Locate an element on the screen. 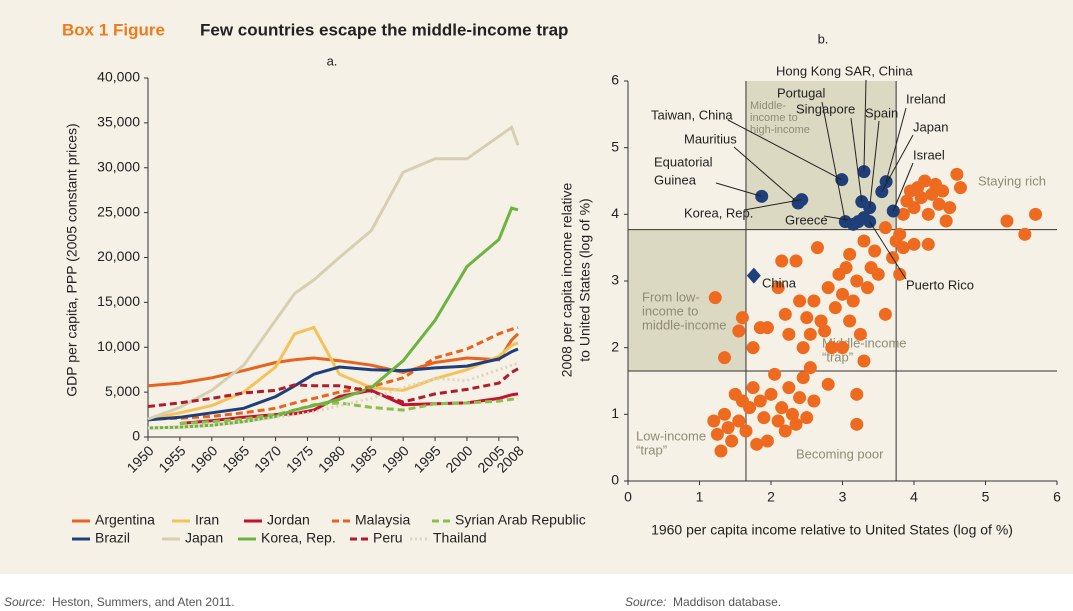  y-tick-label: 4 is located at coordinates (615, 213).